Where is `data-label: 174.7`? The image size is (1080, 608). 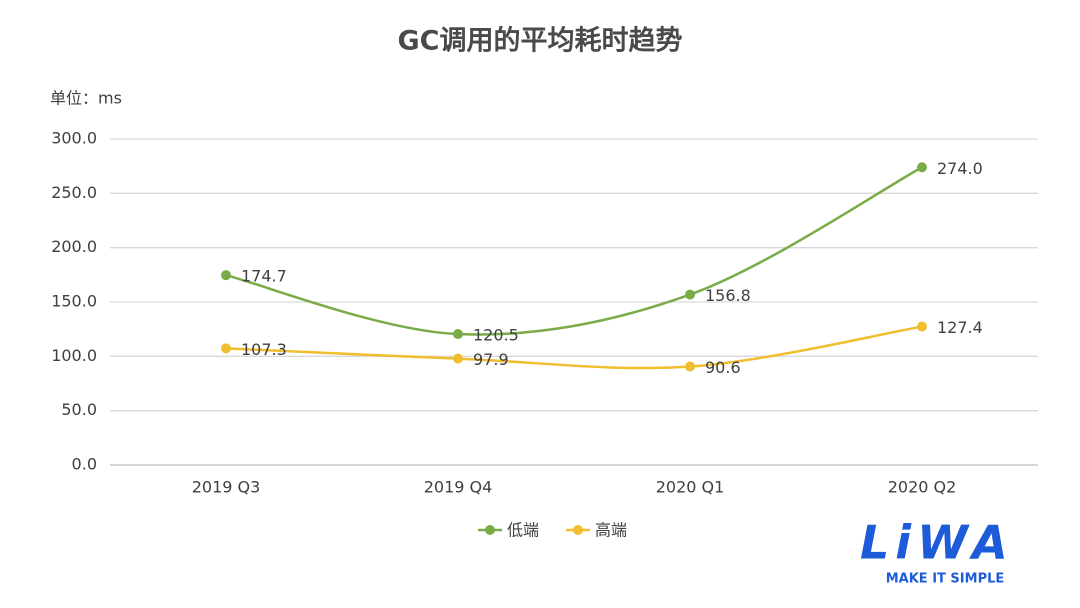
data-label: 174.7 is located at coordinates (264, 276).